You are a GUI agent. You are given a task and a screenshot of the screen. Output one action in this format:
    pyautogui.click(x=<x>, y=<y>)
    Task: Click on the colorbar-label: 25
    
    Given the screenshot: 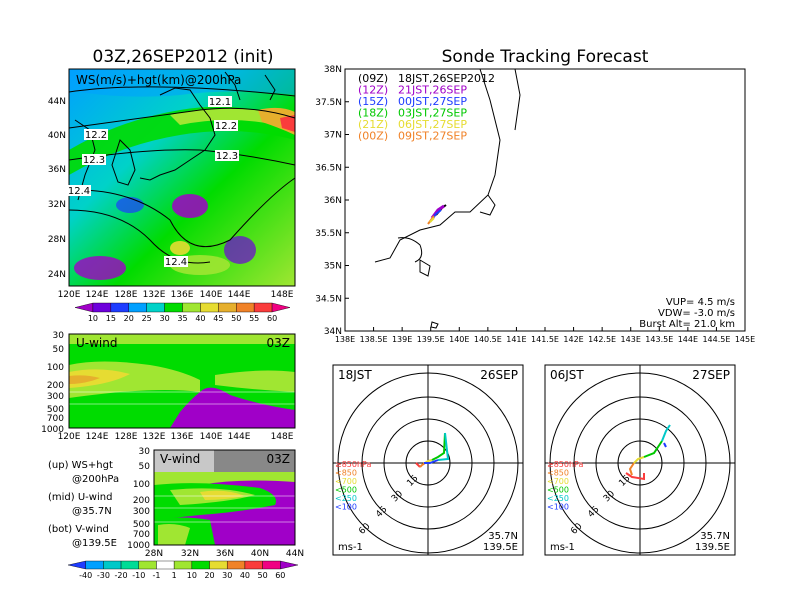 What is the action you would take?
    pyautogui.click(x=147, y=318)
    